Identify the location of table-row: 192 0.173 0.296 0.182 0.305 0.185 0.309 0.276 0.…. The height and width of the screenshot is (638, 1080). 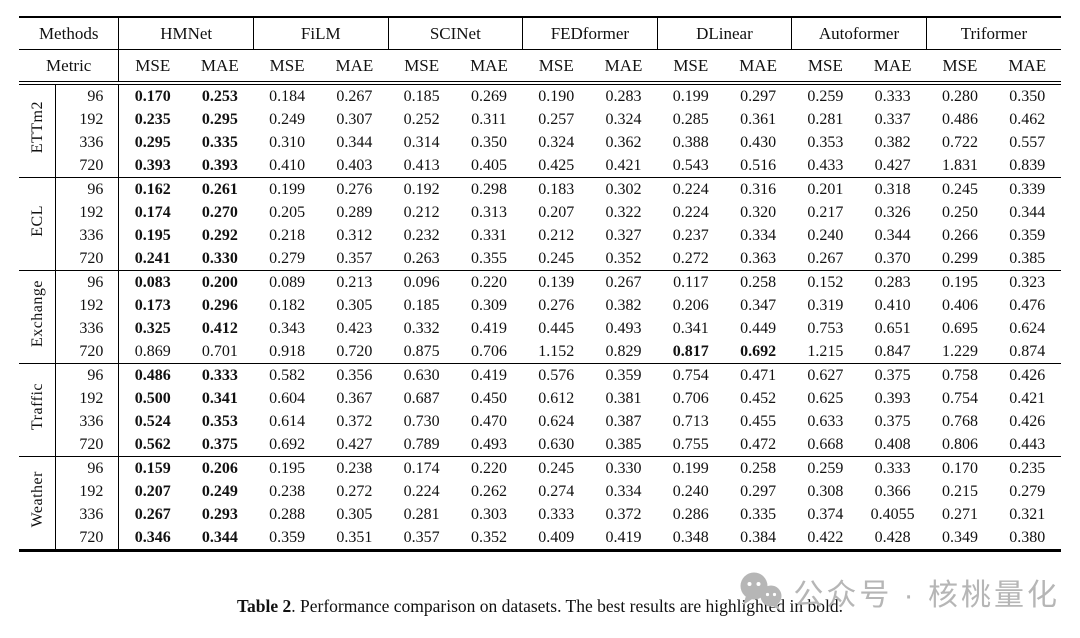
(540, 305).